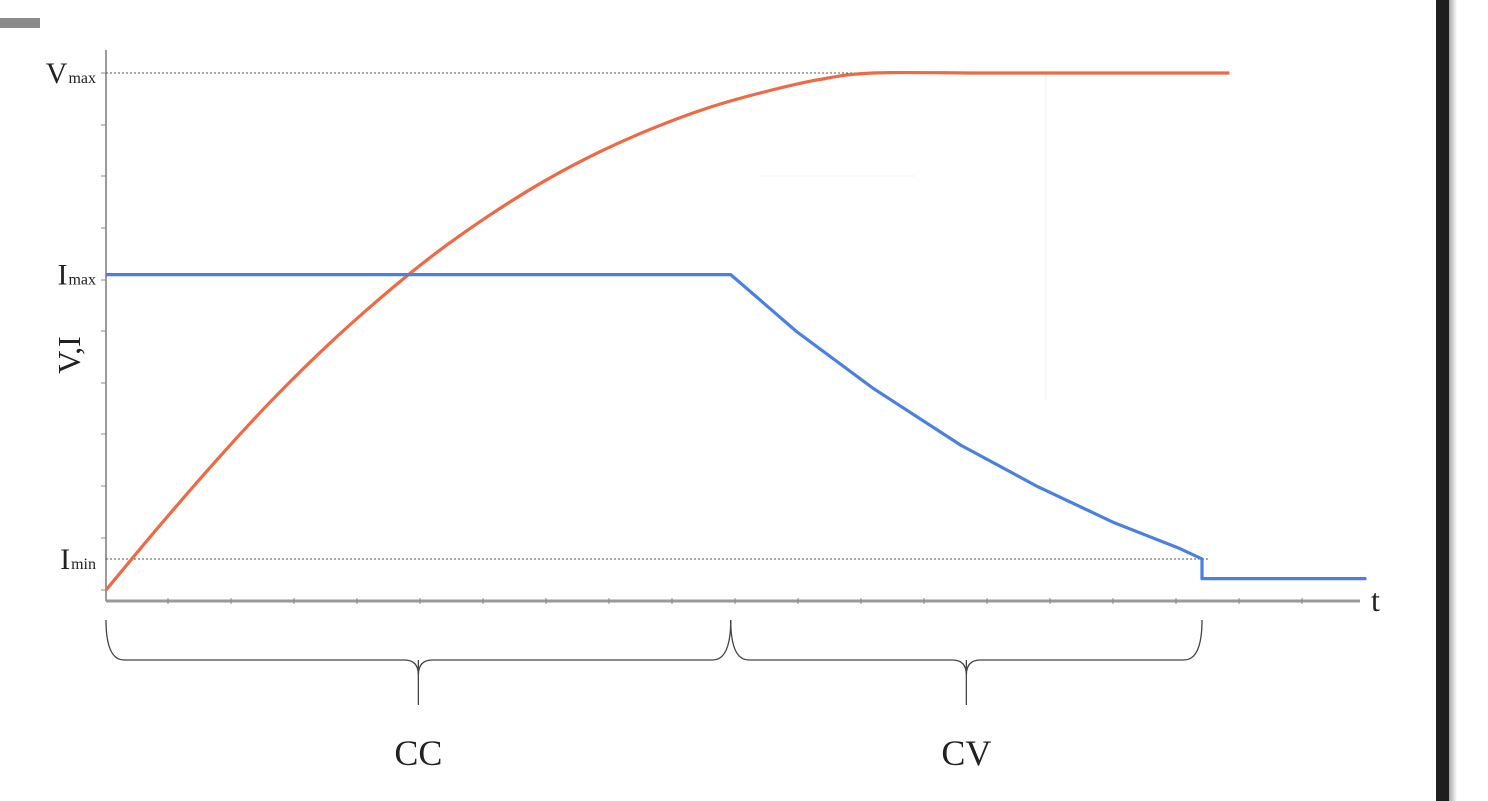 The width and height of the screenshot is (1488, 801). What do you see at coordinates (1453, 400) in the screenshot?
I see `frame-shadow` at bounding box center [1453, 400].